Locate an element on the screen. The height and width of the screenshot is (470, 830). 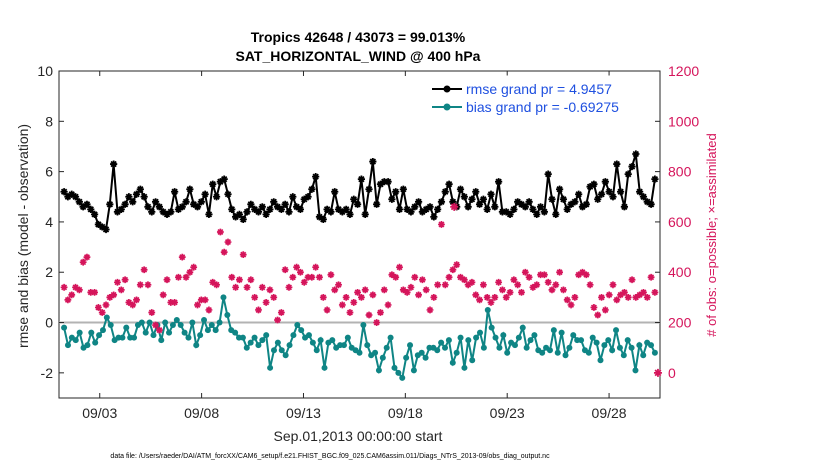
y-right-tick-label: 400 is located at coordinates (680, 272).